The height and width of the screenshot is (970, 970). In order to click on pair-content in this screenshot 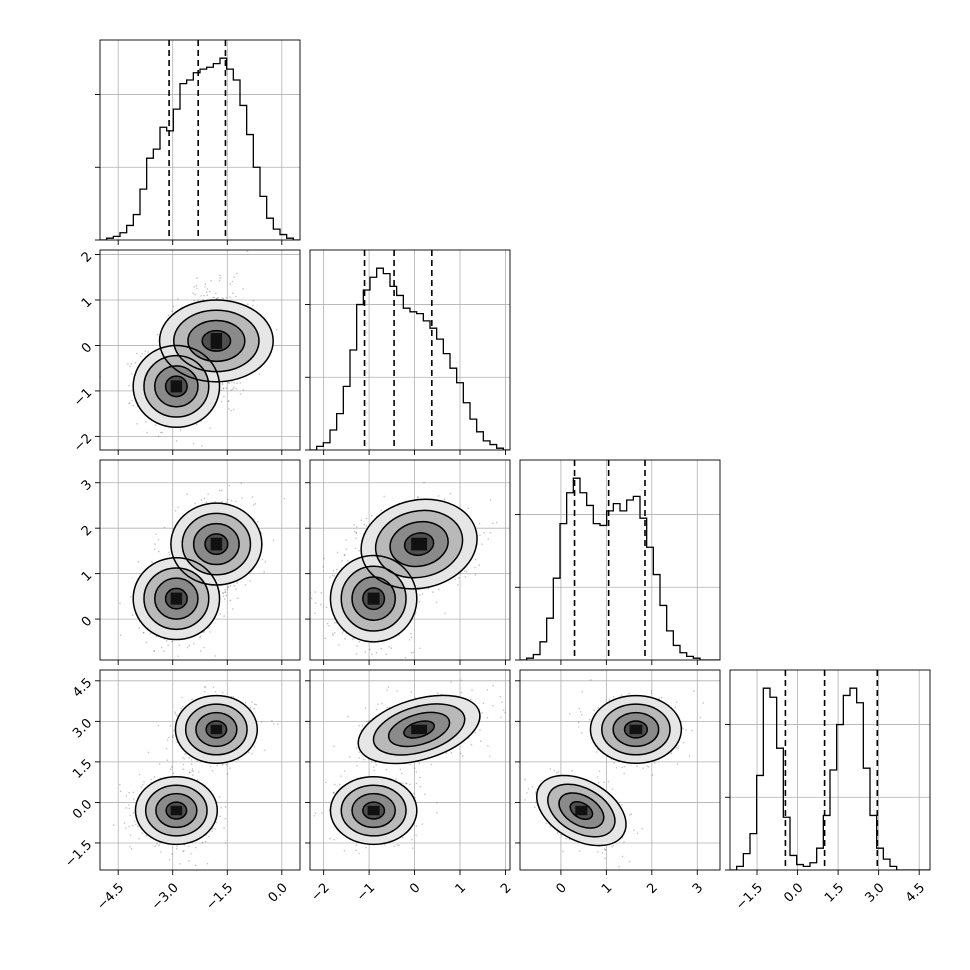, I will do `click(195, 775)`.